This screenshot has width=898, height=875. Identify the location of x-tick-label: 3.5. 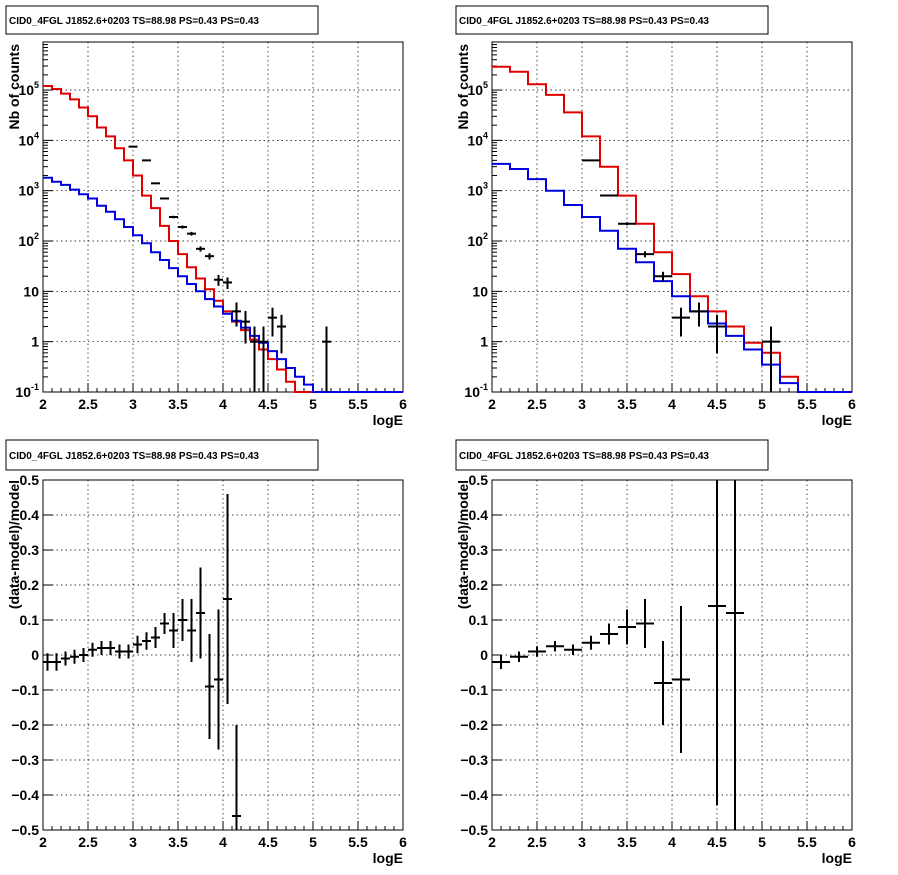
(627, 404).